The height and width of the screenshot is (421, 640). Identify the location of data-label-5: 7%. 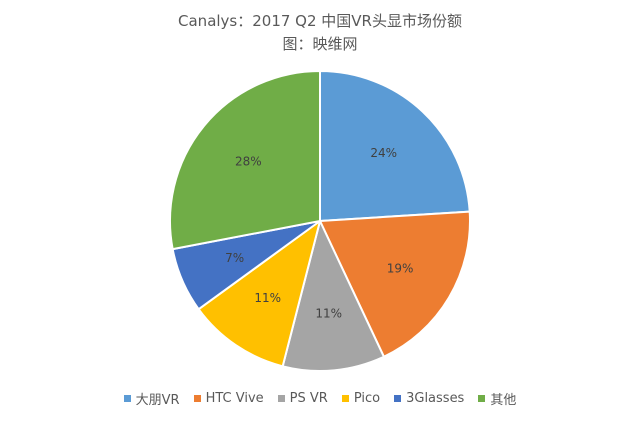
(234, 258).